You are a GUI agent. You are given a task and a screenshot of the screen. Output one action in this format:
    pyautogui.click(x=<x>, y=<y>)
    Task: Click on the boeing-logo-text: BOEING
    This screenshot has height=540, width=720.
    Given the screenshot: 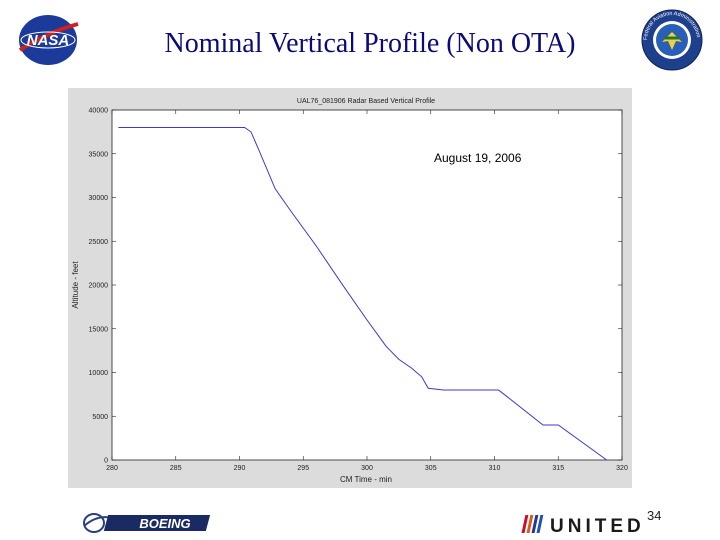 What is the action you would take?
    pyautogui.click(x=164, y=523)
    